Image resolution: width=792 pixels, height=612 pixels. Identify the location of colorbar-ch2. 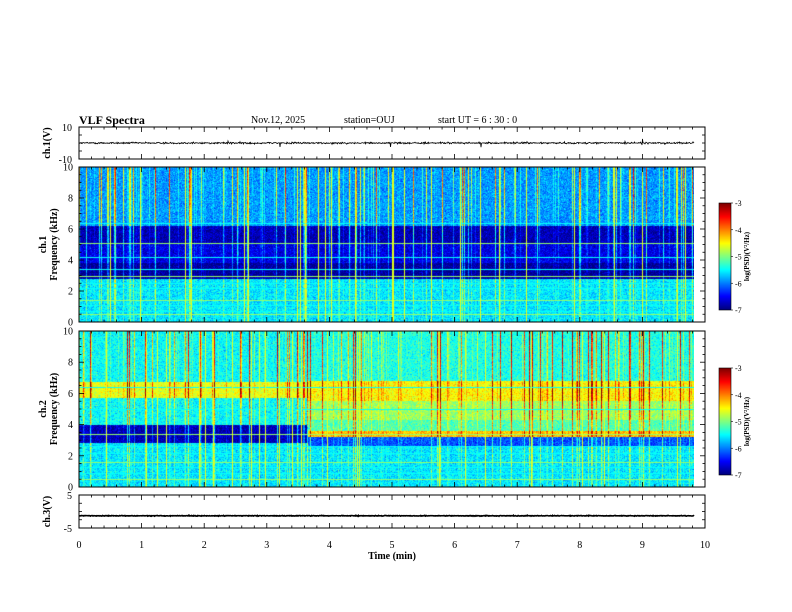
(725, 421).